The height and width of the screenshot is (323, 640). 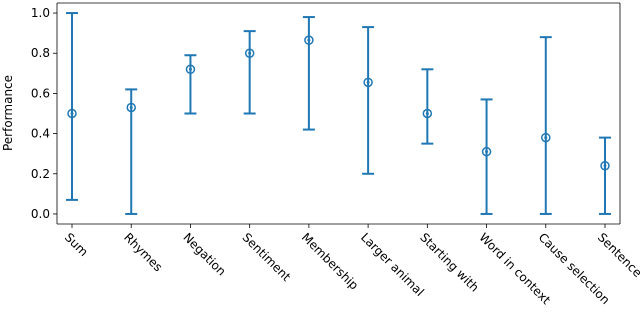 What do you see at coordinates (40, 174) in the screenshot?
I see `y-tick-label: 0.2` at bounding box center [40, 174].